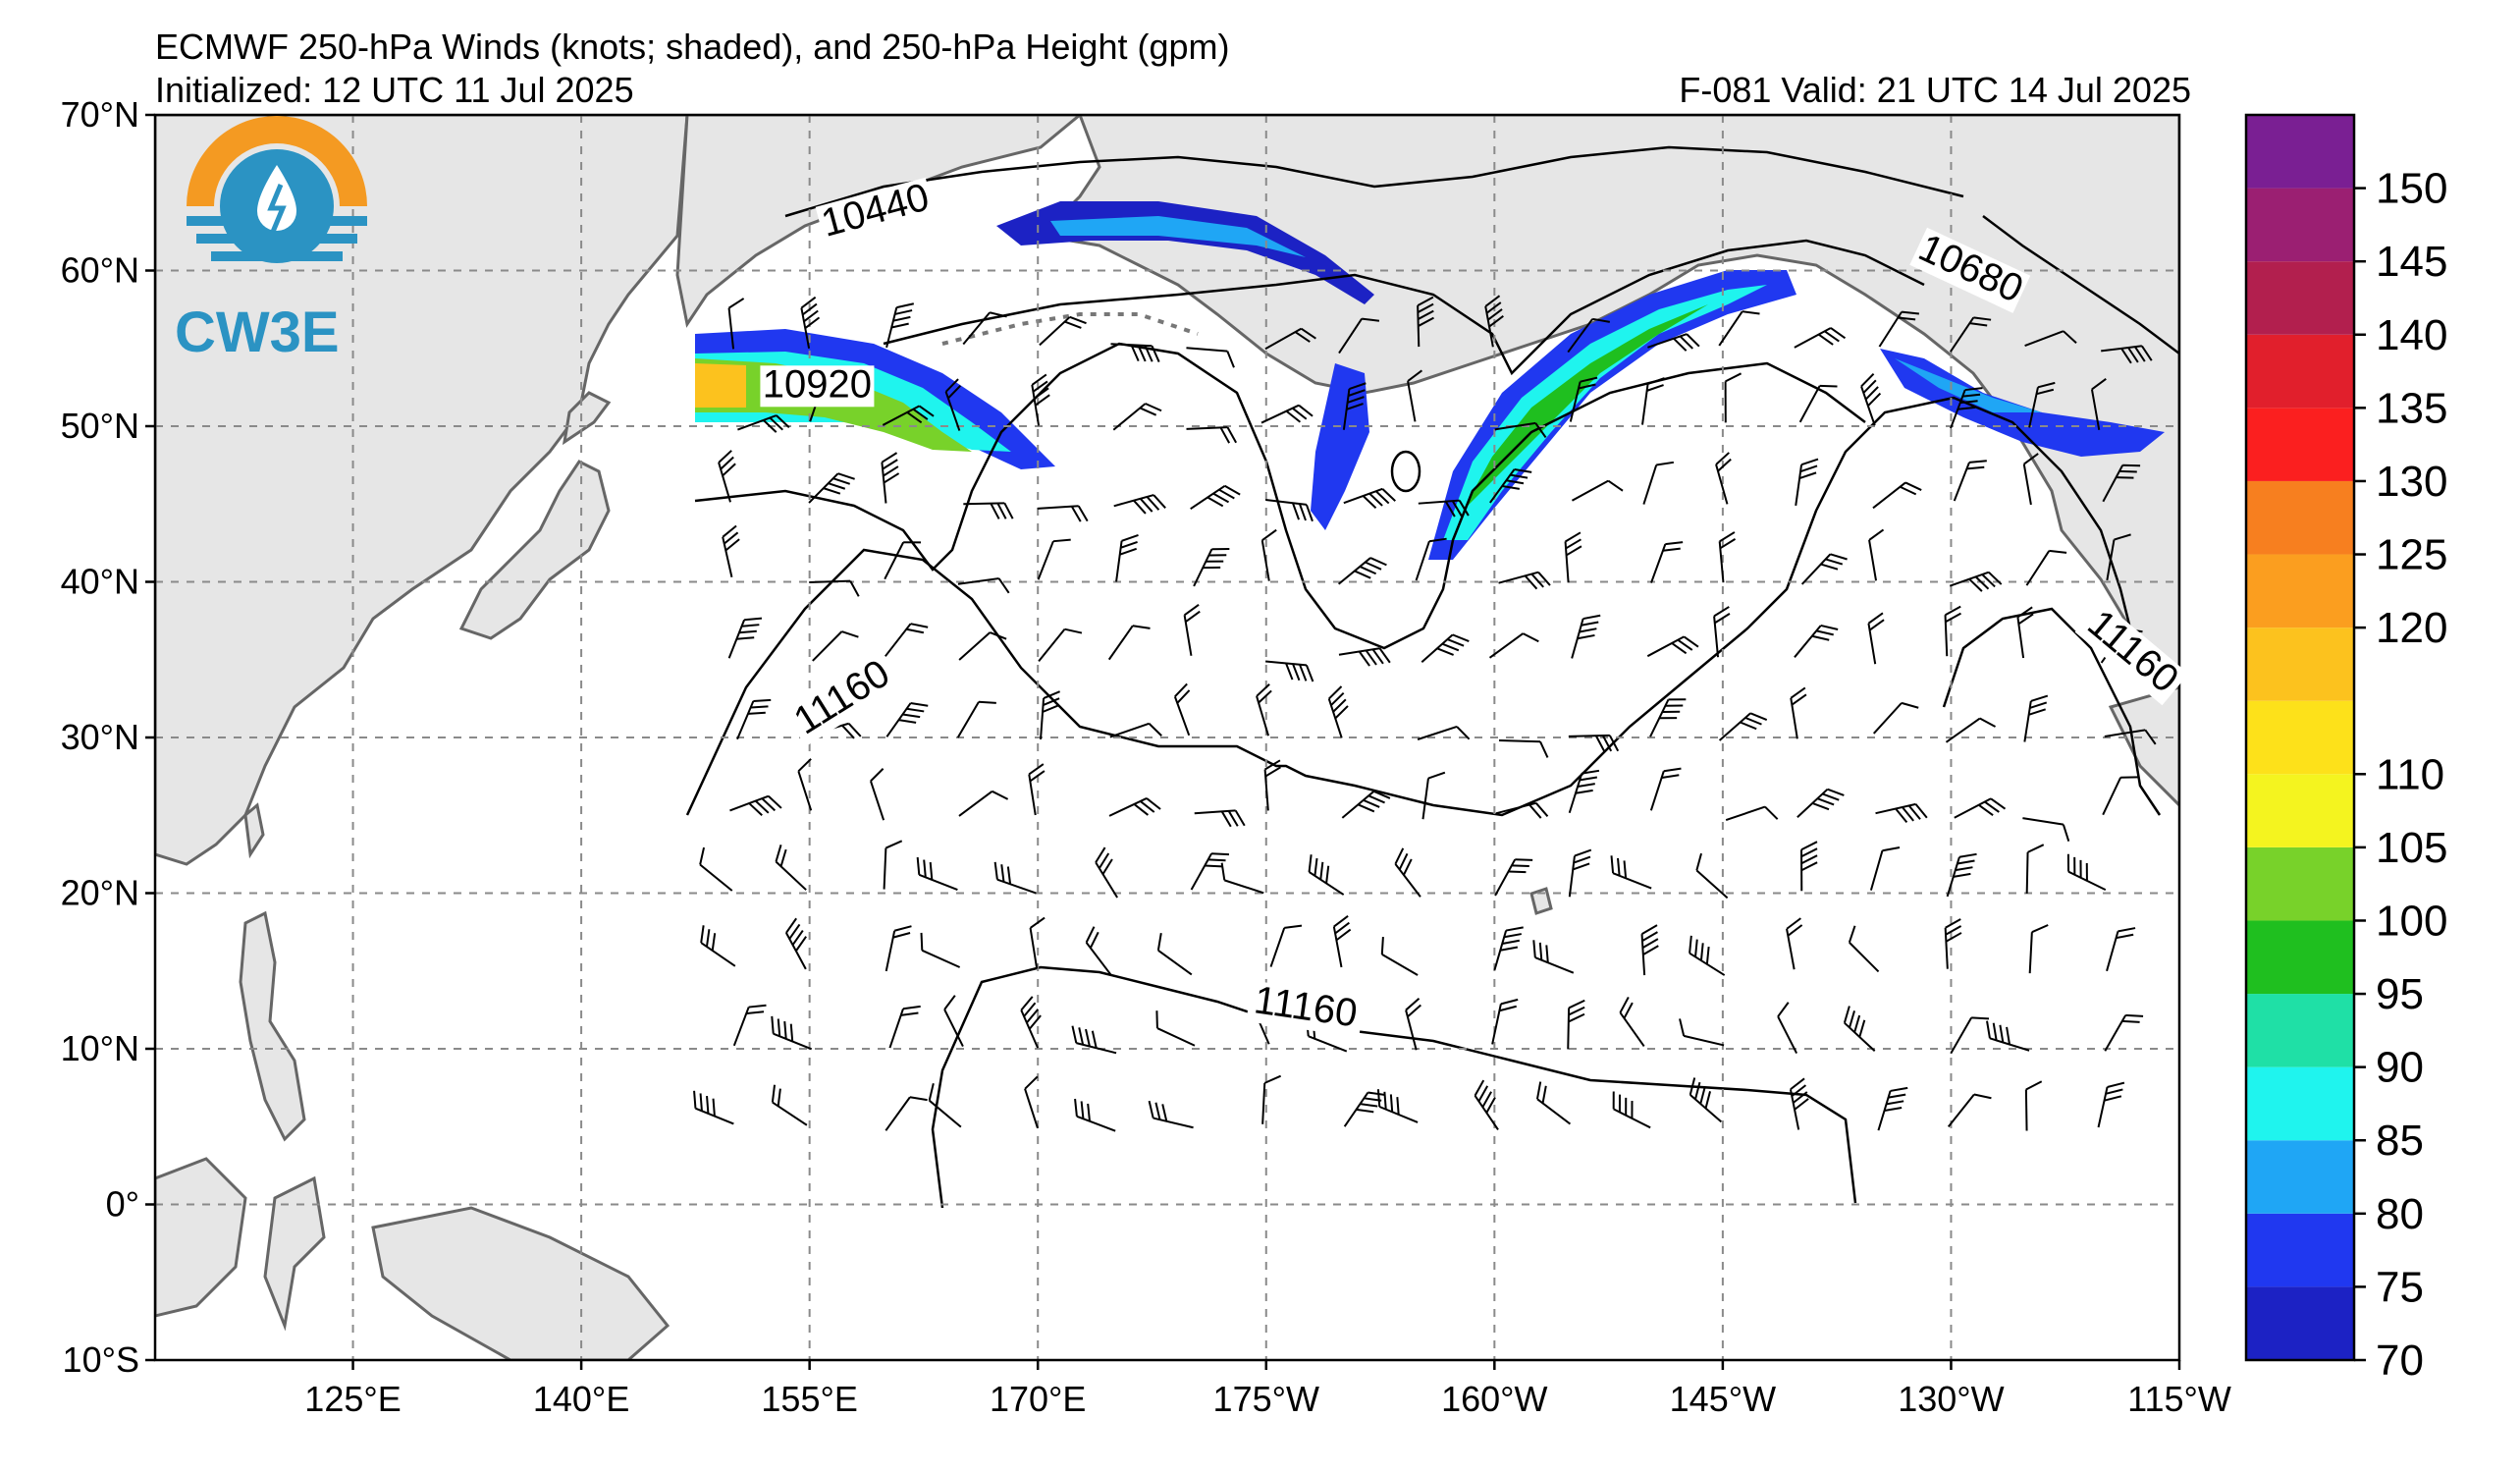  Describe the element at coordinates (2411, 189) in the screenshot. I see `colorbar-label: 150` at that location.